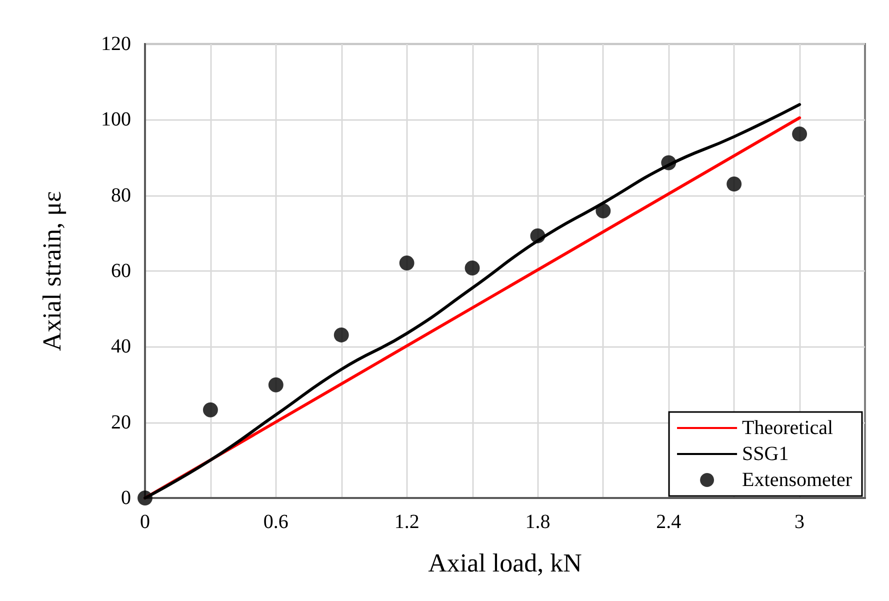 This screenshot has height=601, width=889. What do you see at coordinates (505, 563) in the screenshot?
I see `x-axis-title: Axial load, kN` at bounding box center [505, 563].